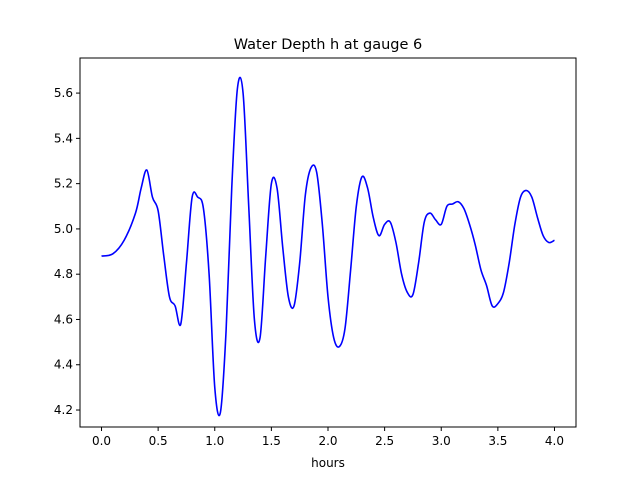 The height and width of the screenshot is (480, 640). What do you see at coordinates (63, 410) in the screenshot?
I see `y-tick-label: 4.2` at bounding box center [63, 410].